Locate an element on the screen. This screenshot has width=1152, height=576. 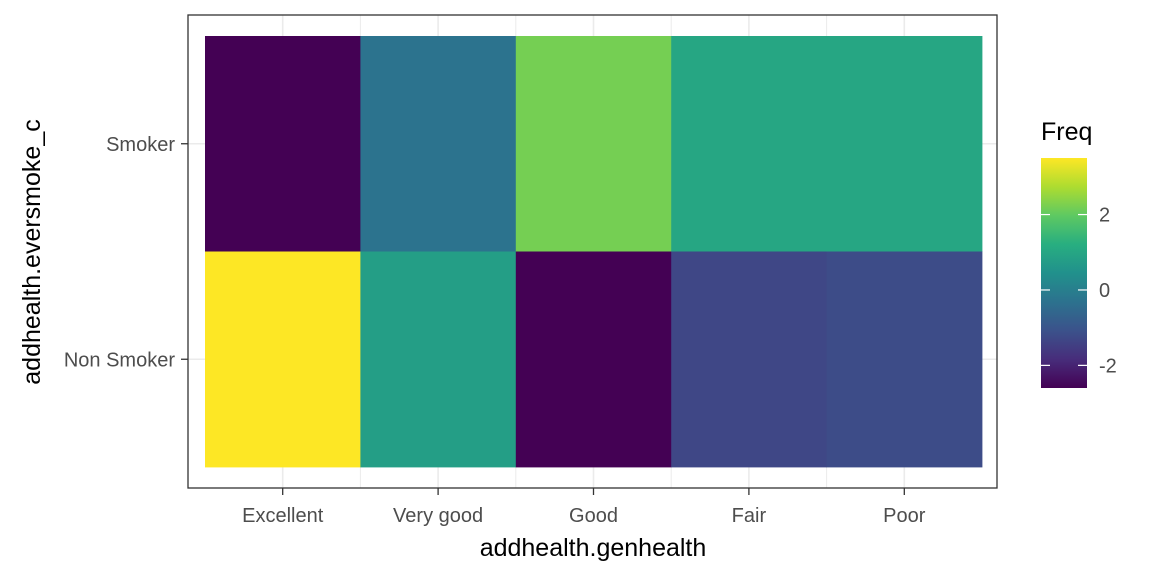
x-tick-label: Poor is located at coordinates (904, 516).